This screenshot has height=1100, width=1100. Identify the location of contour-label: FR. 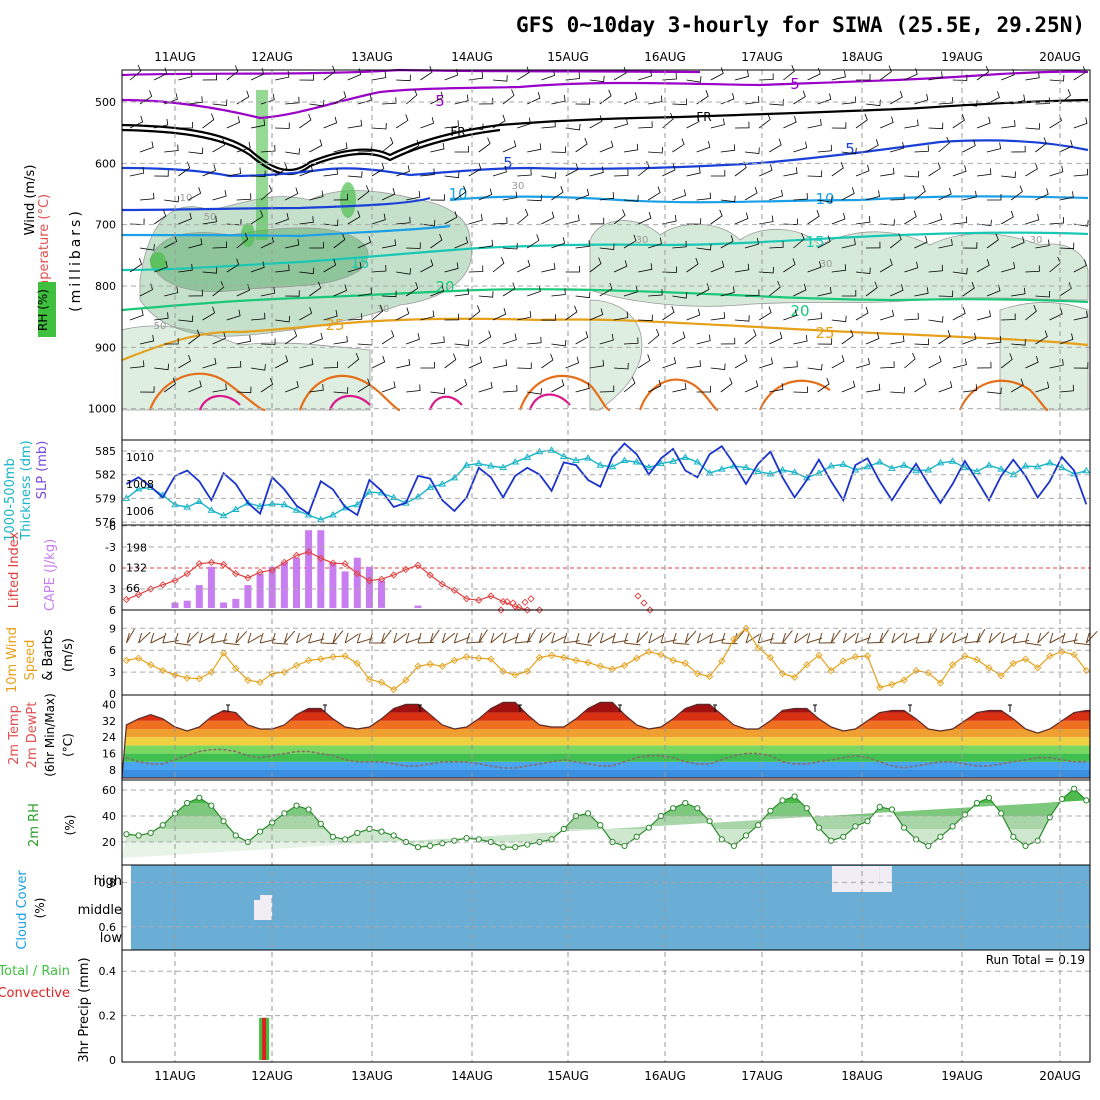
(457, 132).